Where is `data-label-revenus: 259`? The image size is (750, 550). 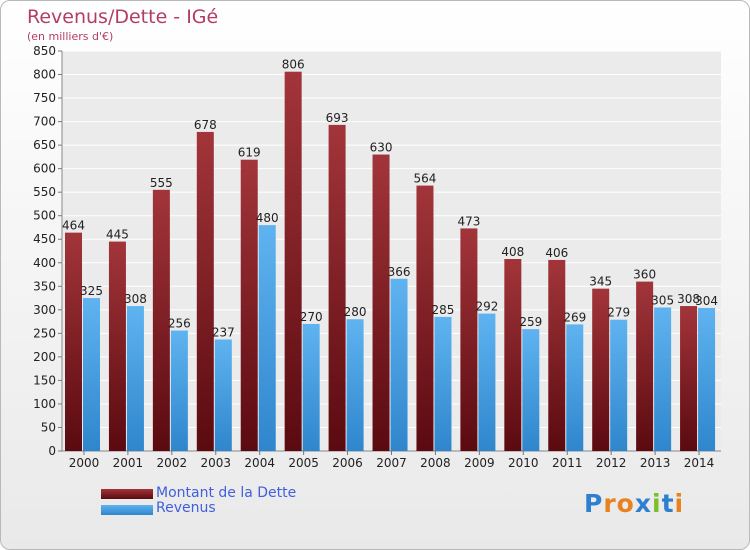
data-label-revenus: 259 is located at coordinates (530, 322).